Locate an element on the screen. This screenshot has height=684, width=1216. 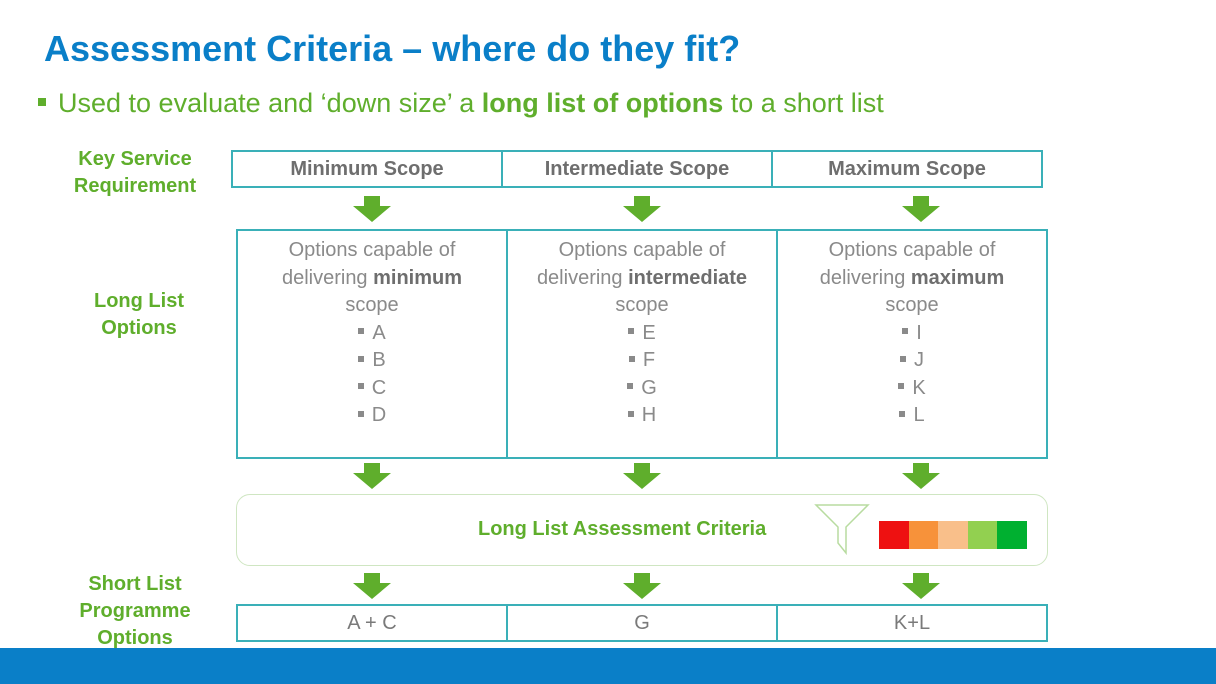
list-item: H is located at coordinates (642, 416).